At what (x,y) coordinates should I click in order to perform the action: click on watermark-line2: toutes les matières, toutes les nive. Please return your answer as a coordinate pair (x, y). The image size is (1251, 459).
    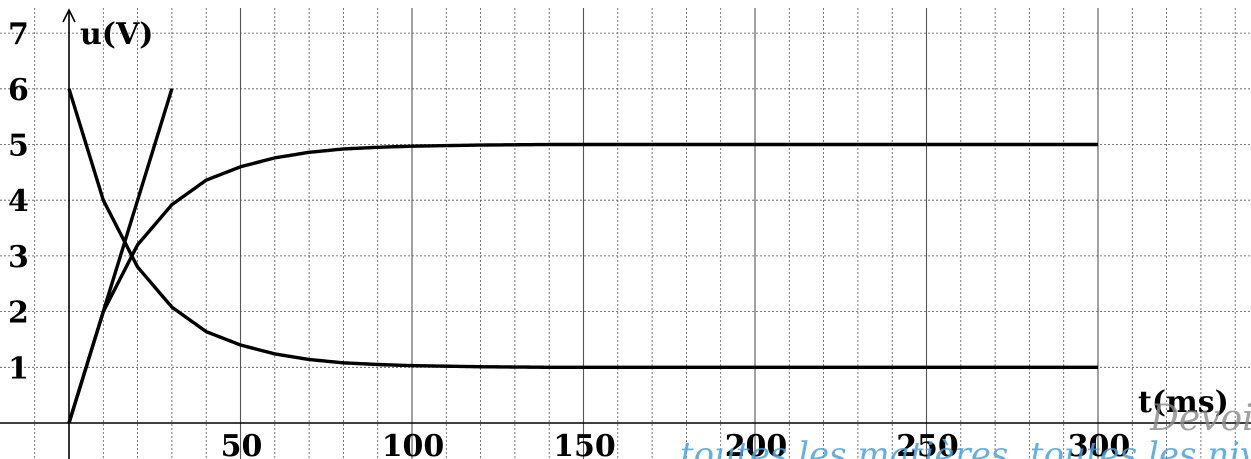
    Looking at the image, I should click on (965, 447).